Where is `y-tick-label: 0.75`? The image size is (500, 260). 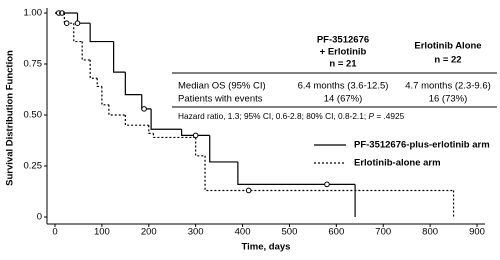
y-tick-label: 0.75 is located at coordinates (33, 64).